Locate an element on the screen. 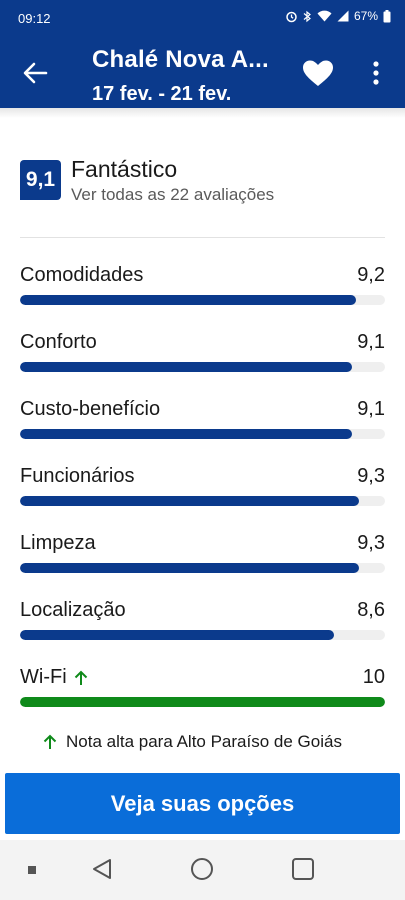 The width and height of the screenshot is (405, 900). highlight-note-text: Nota alta para Alto Paraíso de Goiás is located at coordinates (204, 741).